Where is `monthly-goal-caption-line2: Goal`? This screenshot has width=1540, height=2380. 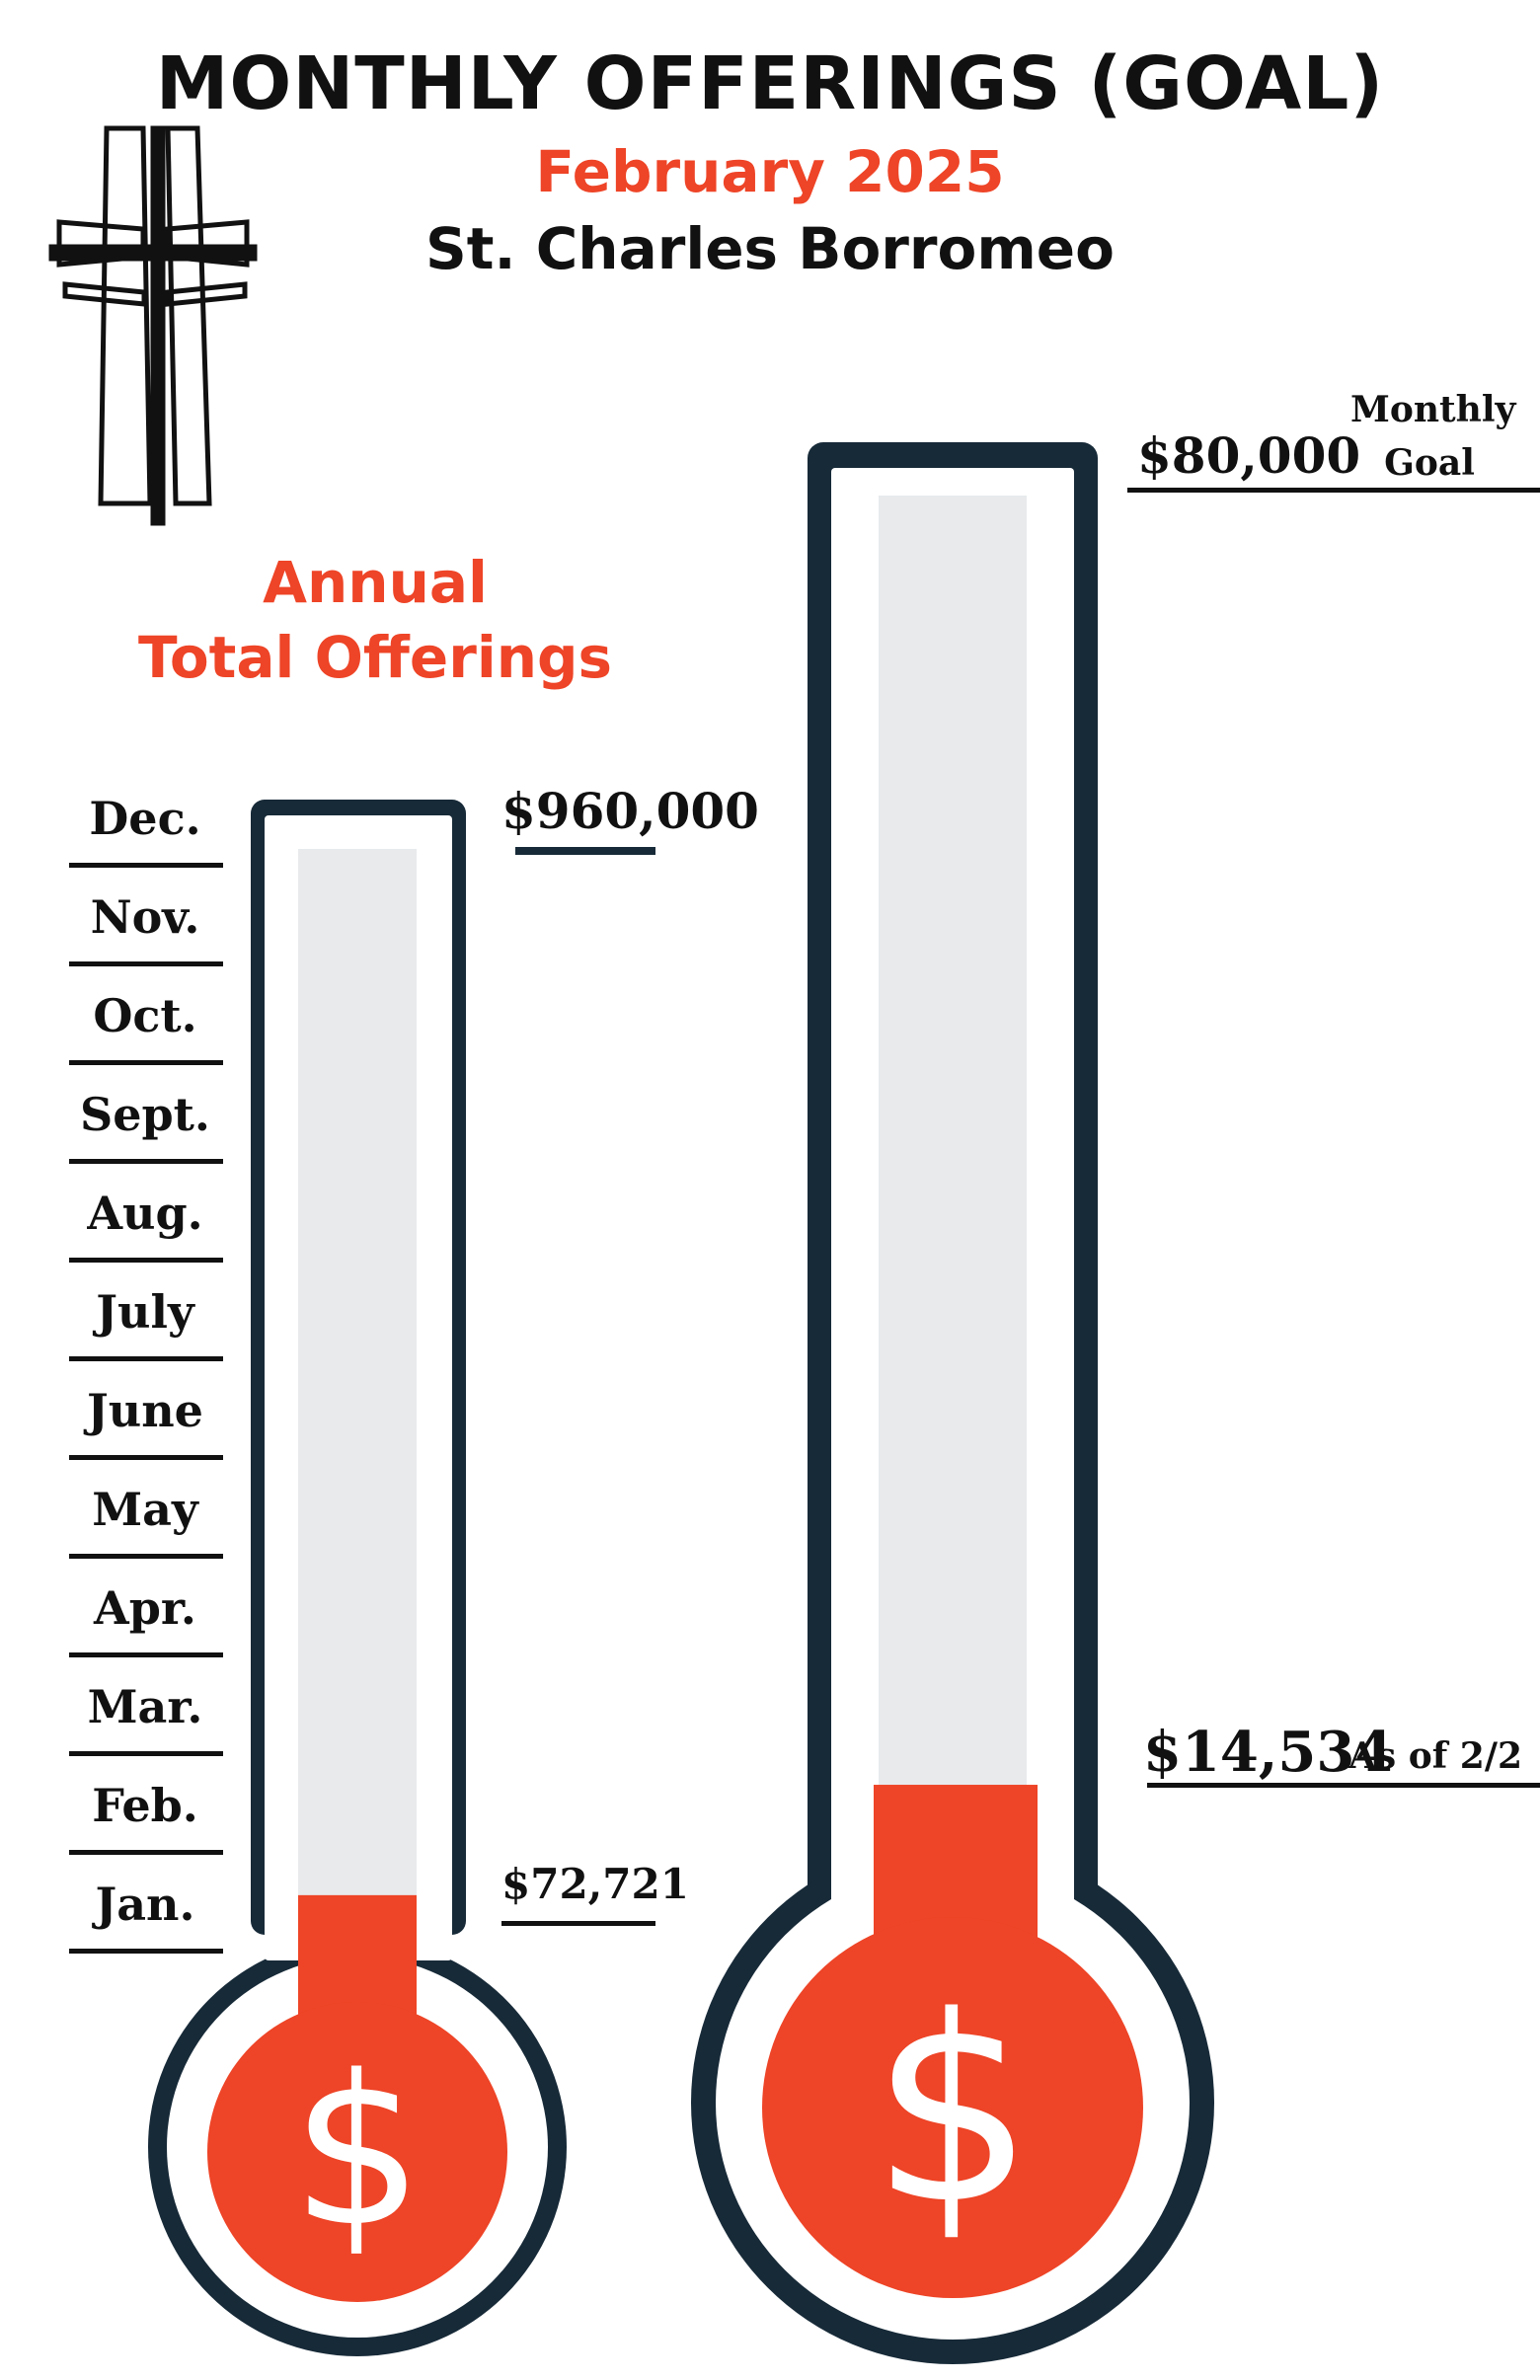
monthly-goal-caption-line2: Goal is located at coordinates (1429, 463).